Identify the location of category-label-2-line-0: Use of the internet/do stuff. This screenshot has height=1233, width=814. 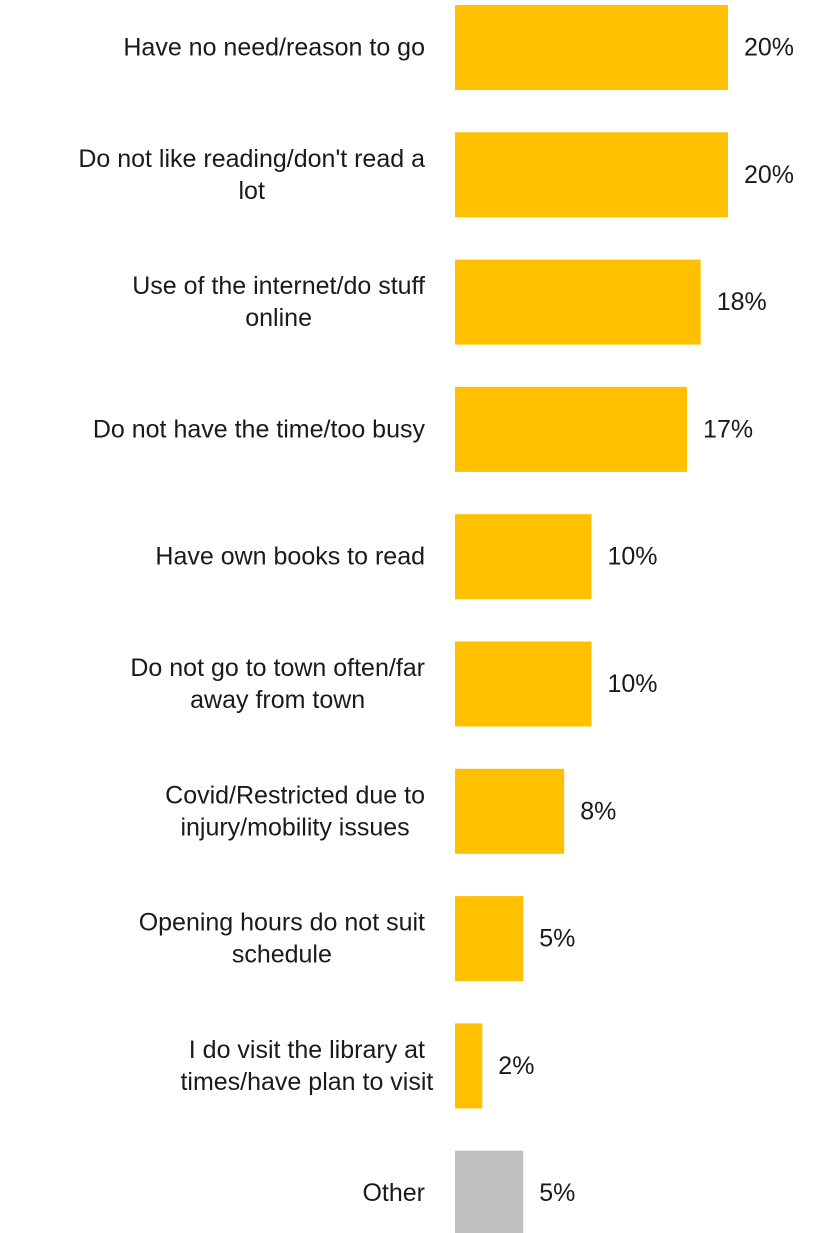
(278, 286).